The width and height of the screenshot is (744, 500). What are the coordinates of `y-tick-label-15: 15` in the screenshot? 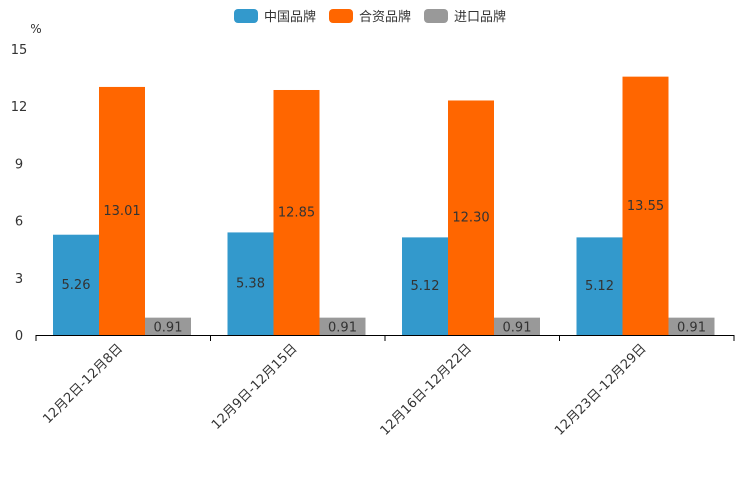 It's located at (19, 50).